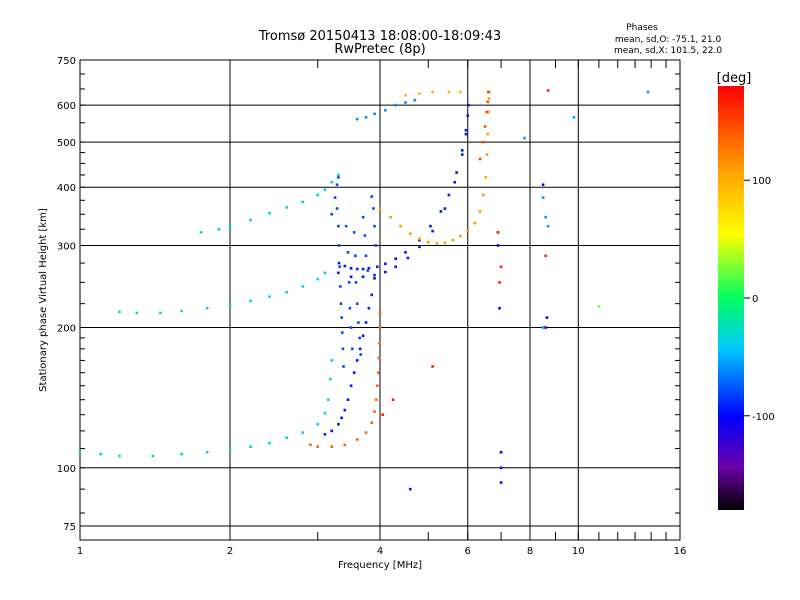 Image resolution: width=800 pixels, height=600 pixels. What do you see at coordinates (668, 51) in the screenshot?
I see `stats-x-line: mean, sd,X: 101.5, 22.0` at bounding box center [668, 51].